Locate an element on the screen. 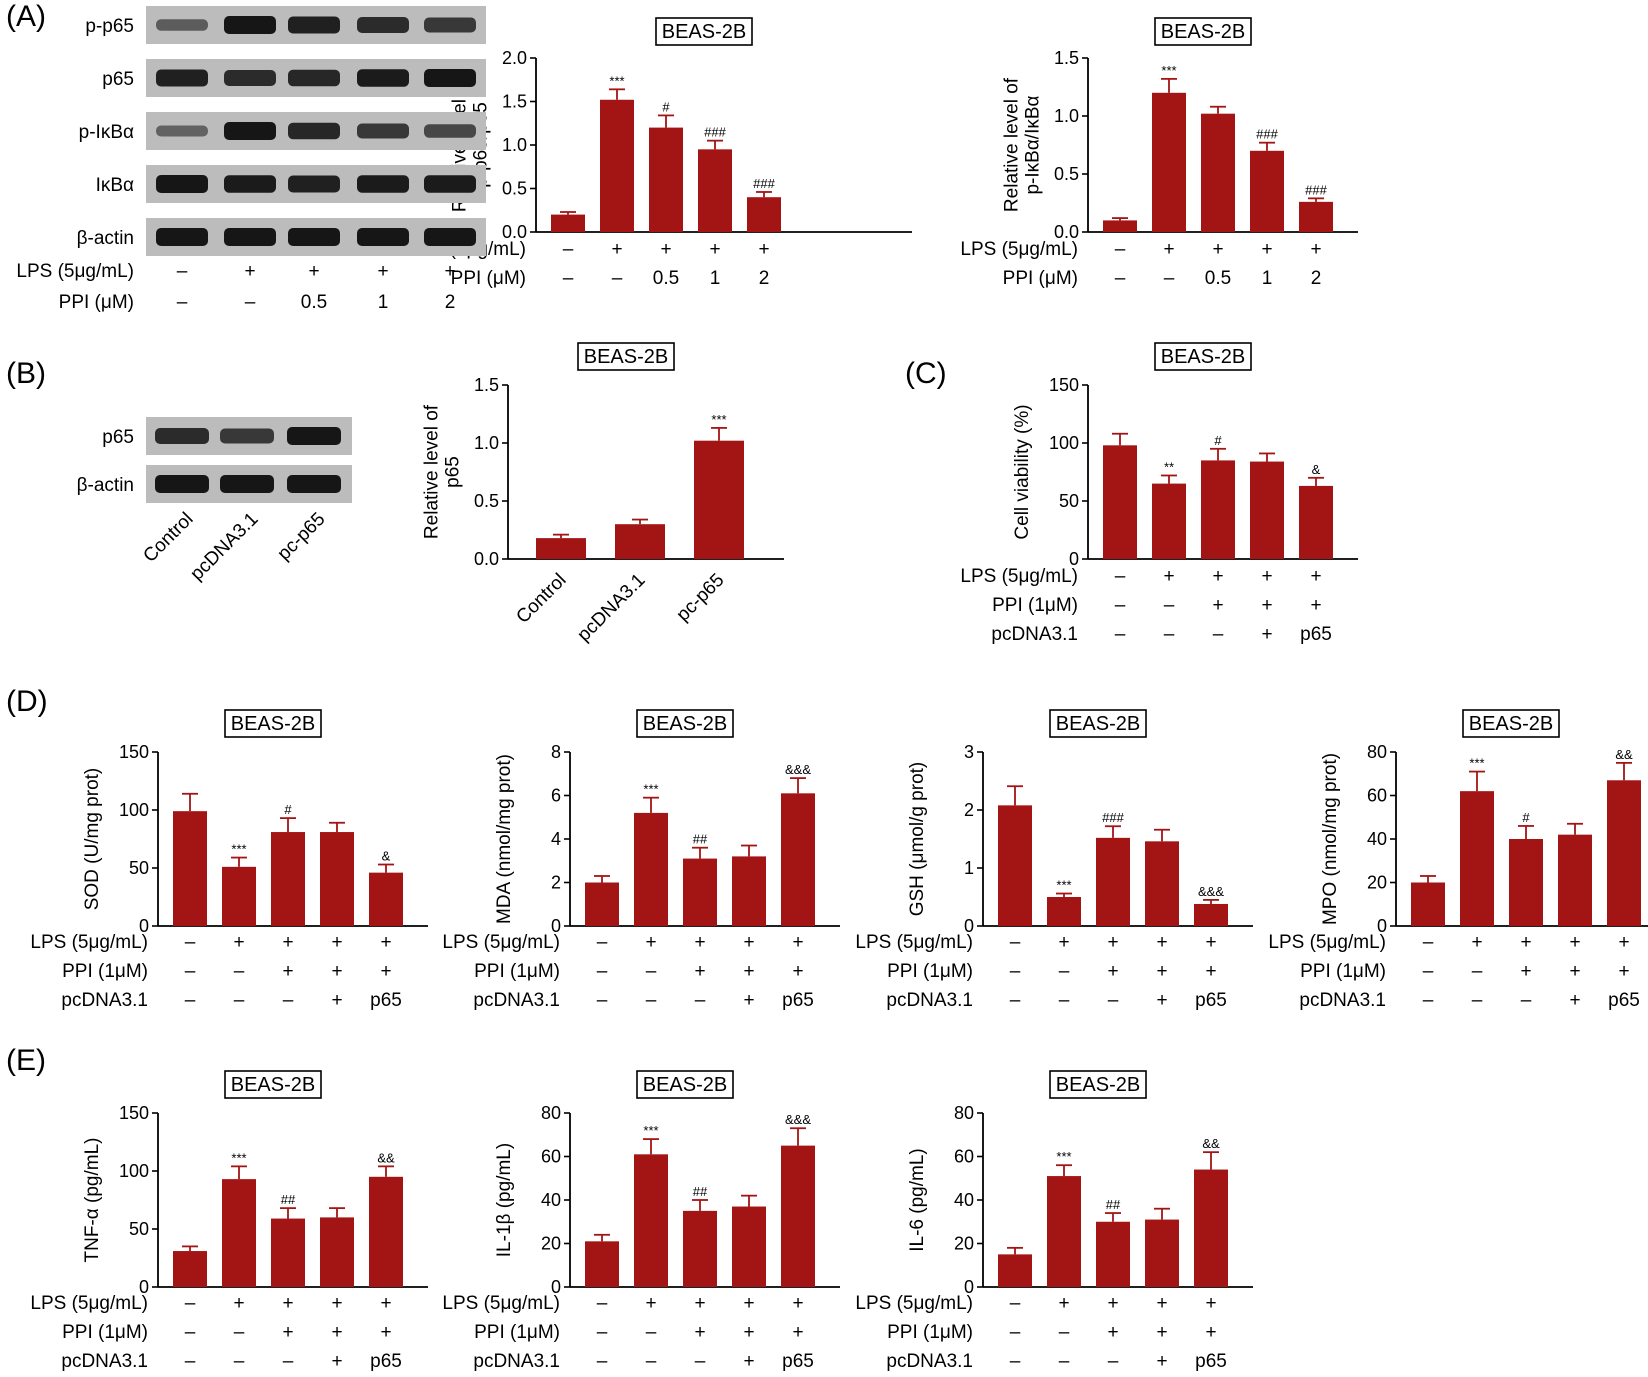 Image resolution: width=1648 pixels, height=1377 pixels. condition-value: 1 is located at coordinates (715, 278).